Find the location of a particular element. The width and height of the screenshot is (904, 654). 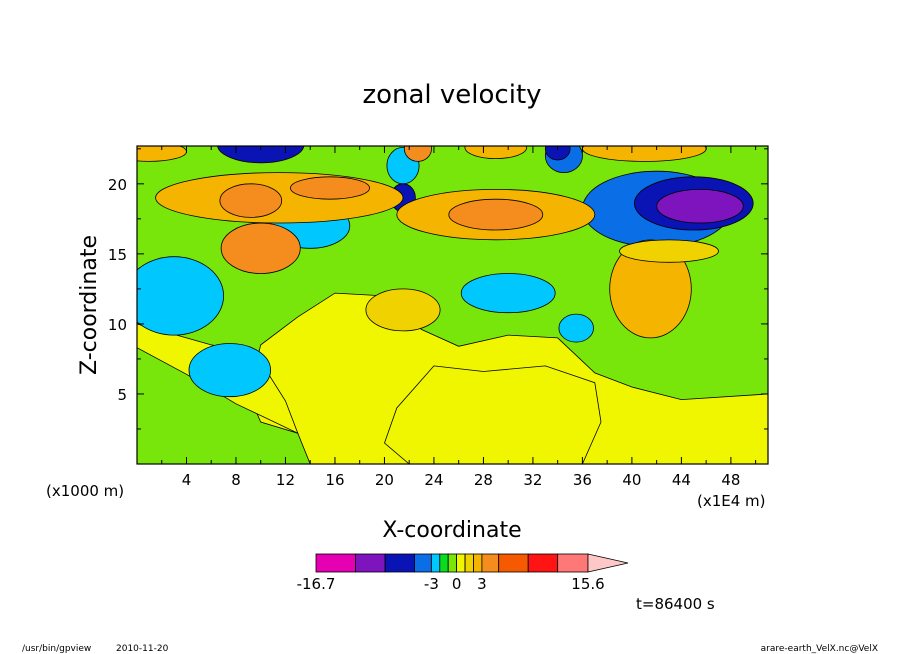

colorbar-label: 3 is located at coordinates (482, 584).